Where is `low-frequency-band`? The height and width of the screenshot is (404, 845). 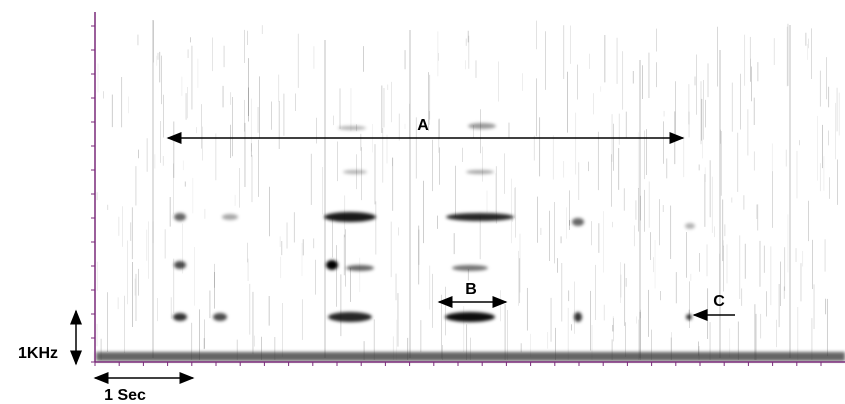 low-frequency-band is located at coordinates (470, 356).